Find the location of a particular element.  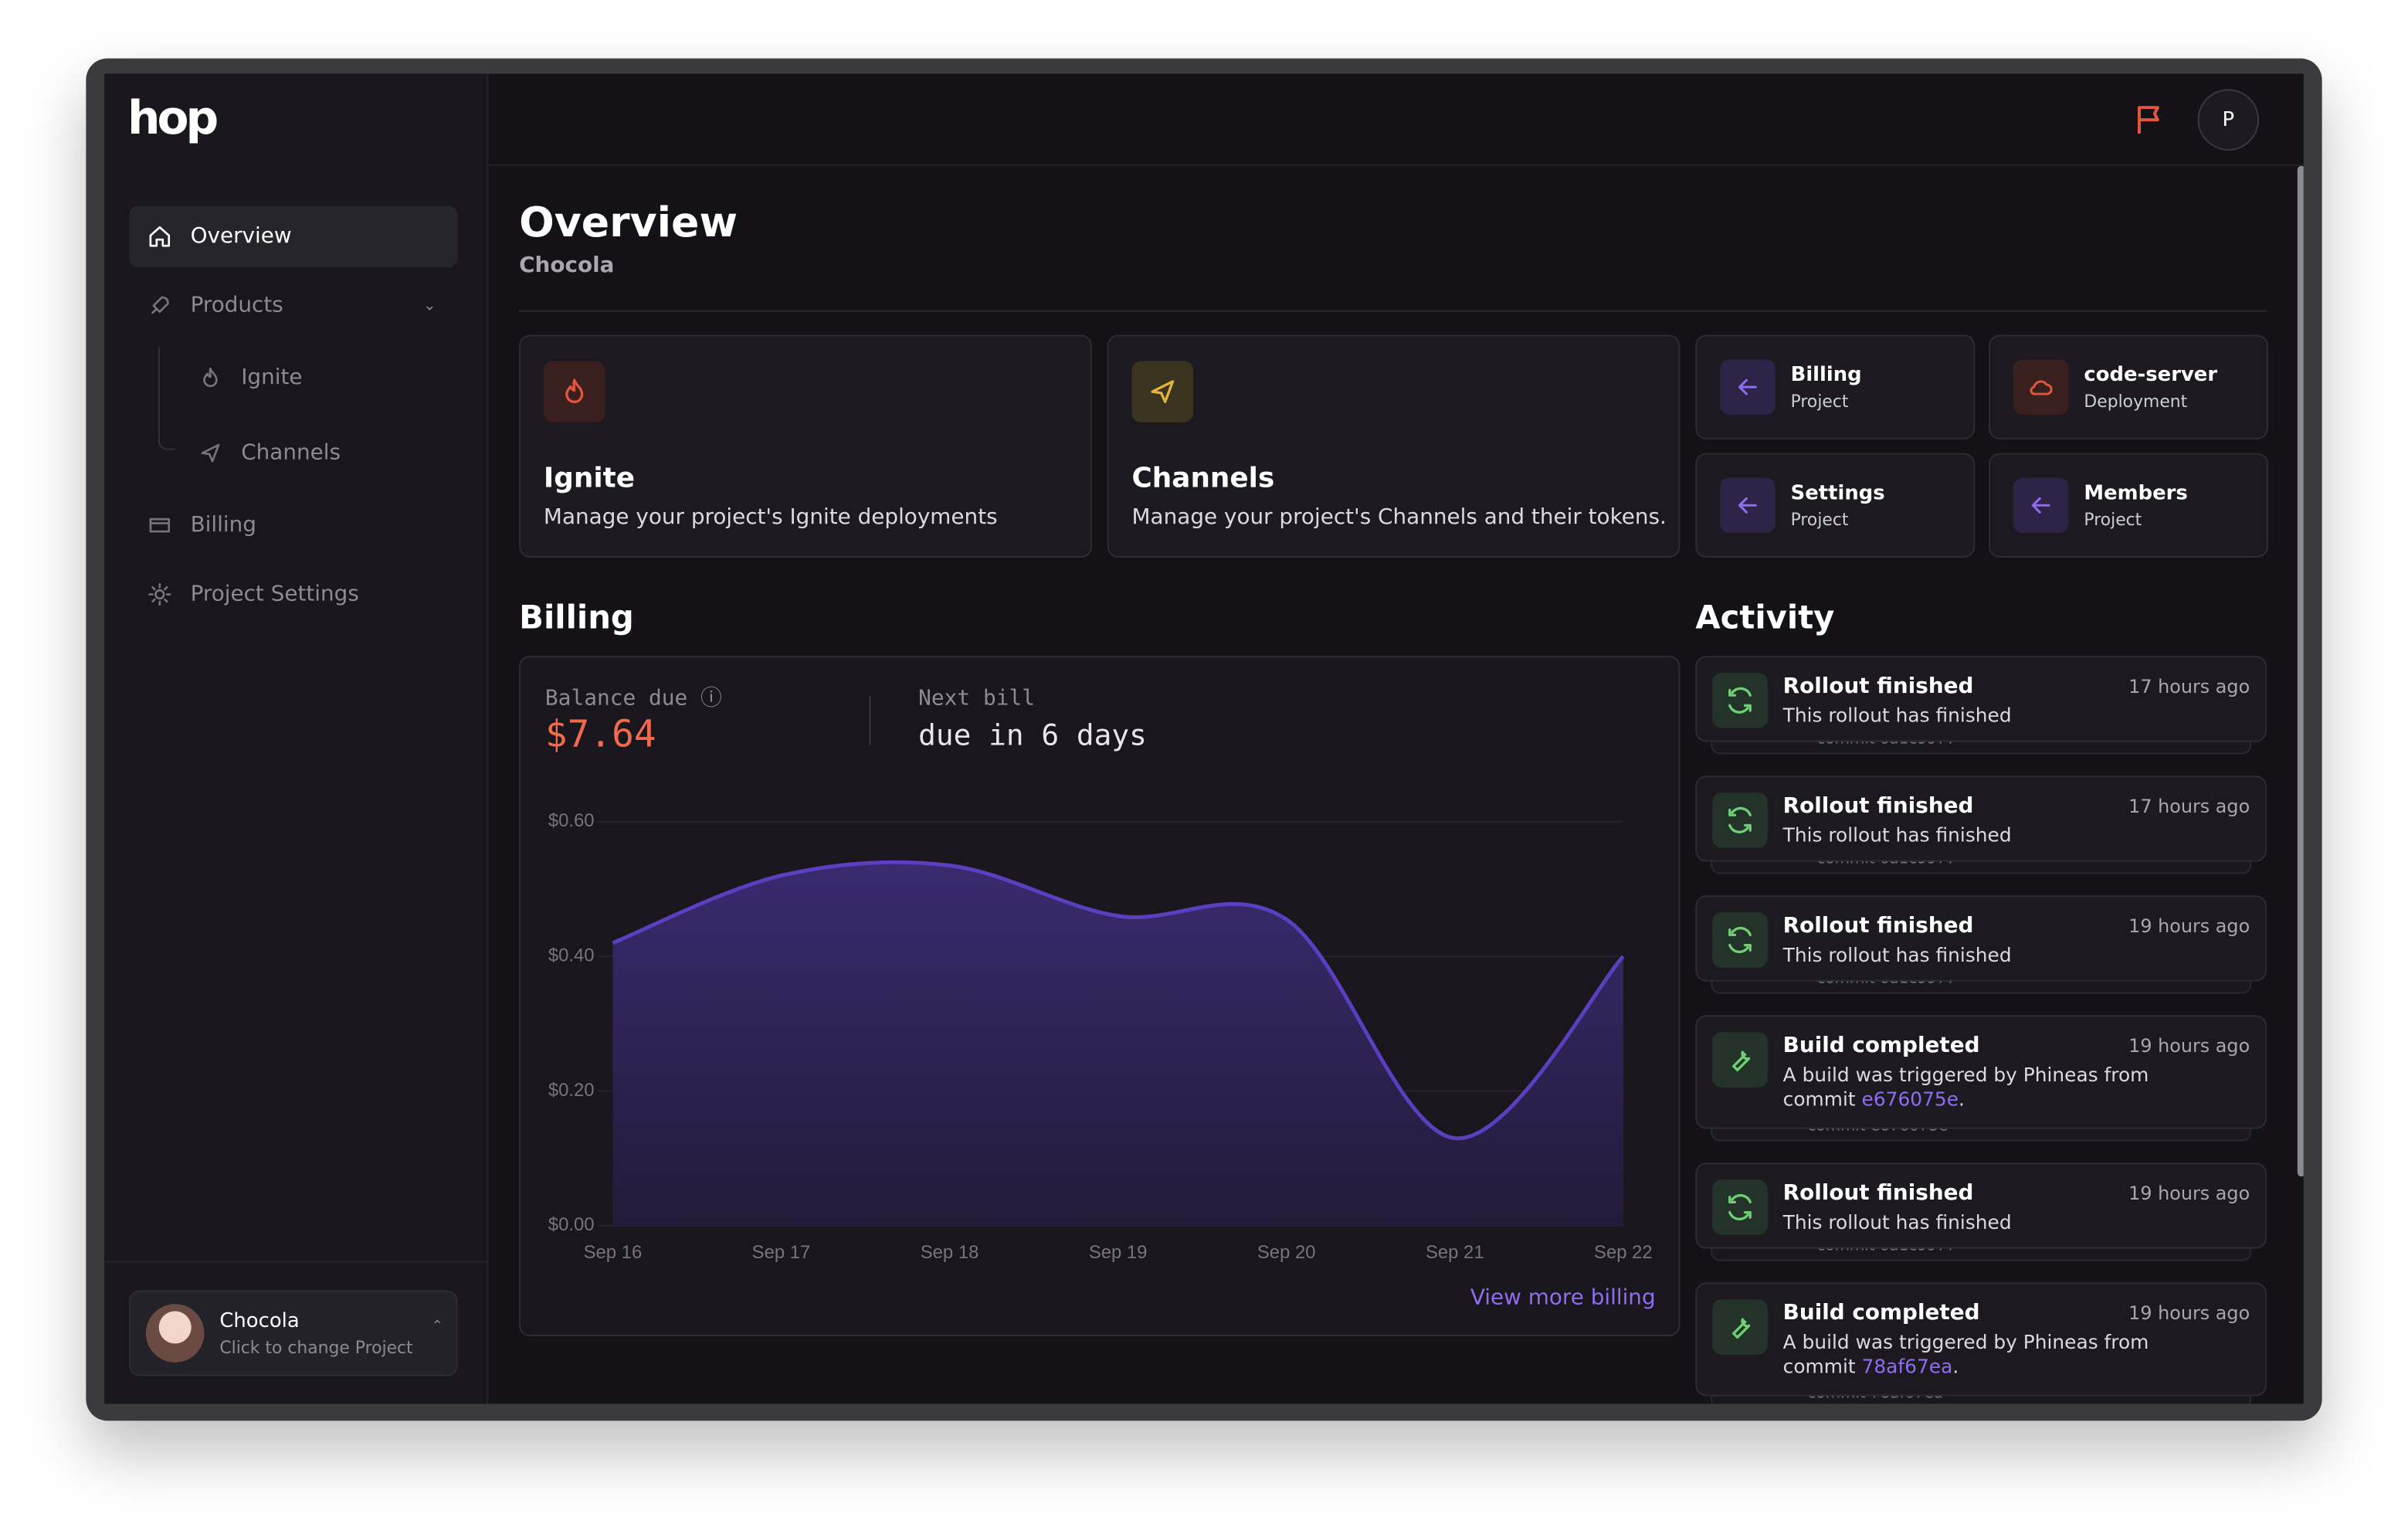

x-tick-label: Sep 17 is located at coordinates (781, 1252).